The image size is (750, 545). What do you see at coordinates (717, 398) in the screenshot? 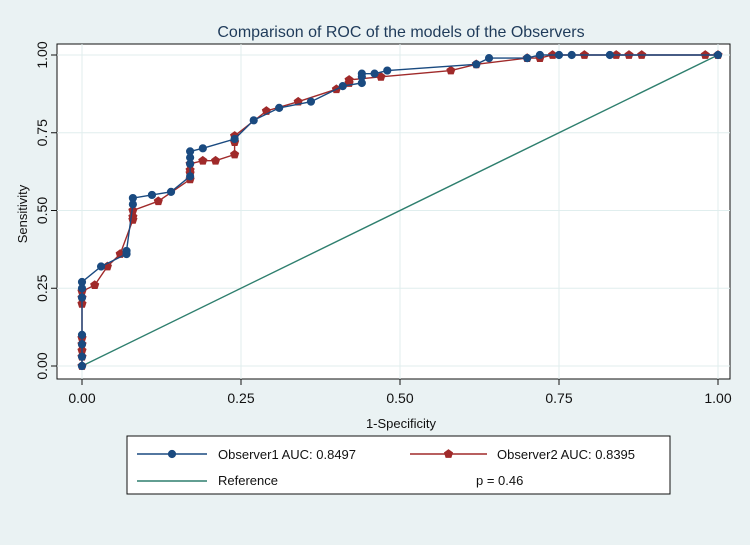
I see `x-tick-label: 1.00` at bounding box center [717, 398].